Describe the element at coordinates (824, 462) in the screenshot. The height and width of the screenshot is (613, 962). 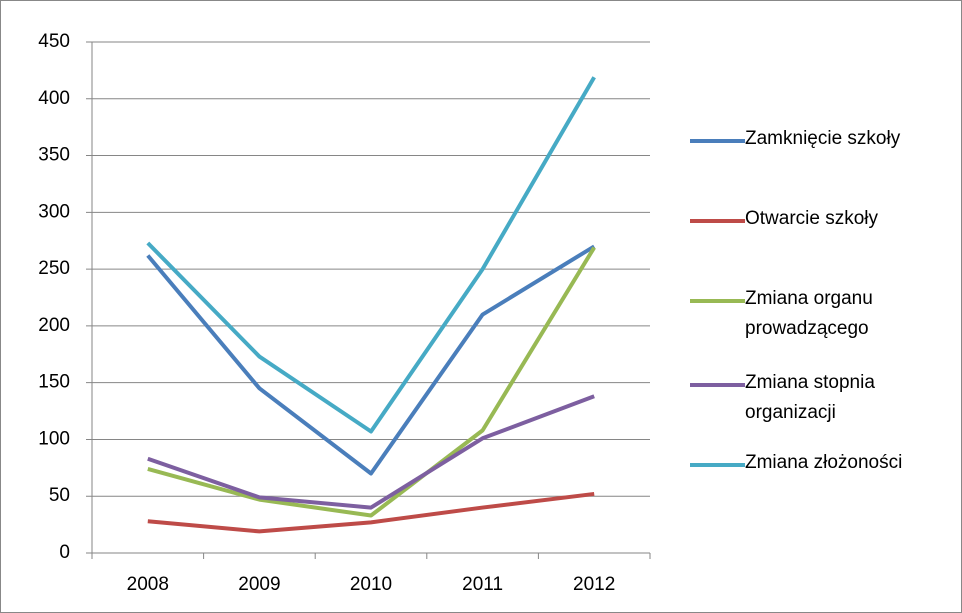
I see `legend-label: Zmiana złożoności` at that location.